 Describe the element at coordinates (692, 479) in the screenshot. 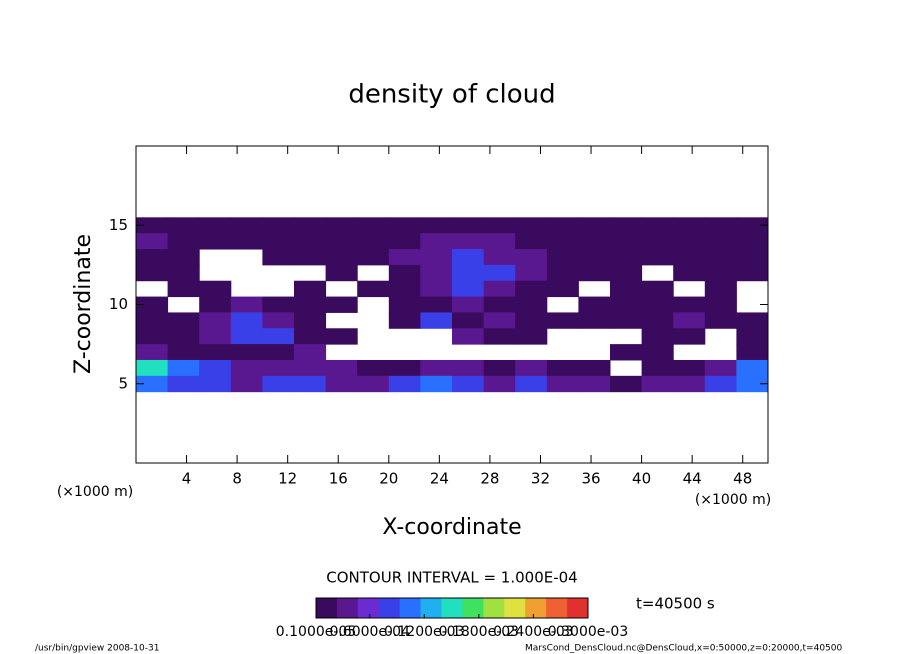

I see `x-tick-label: 44` at that location.